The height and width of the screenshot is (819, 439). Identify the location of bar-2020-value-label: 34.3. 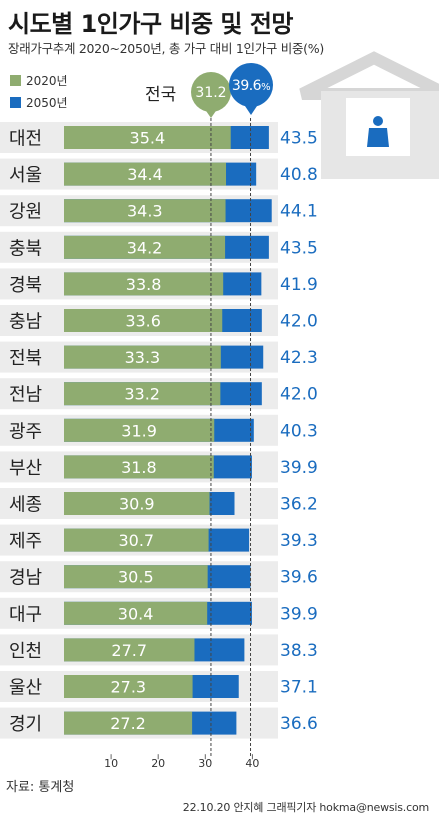
(145, 211).